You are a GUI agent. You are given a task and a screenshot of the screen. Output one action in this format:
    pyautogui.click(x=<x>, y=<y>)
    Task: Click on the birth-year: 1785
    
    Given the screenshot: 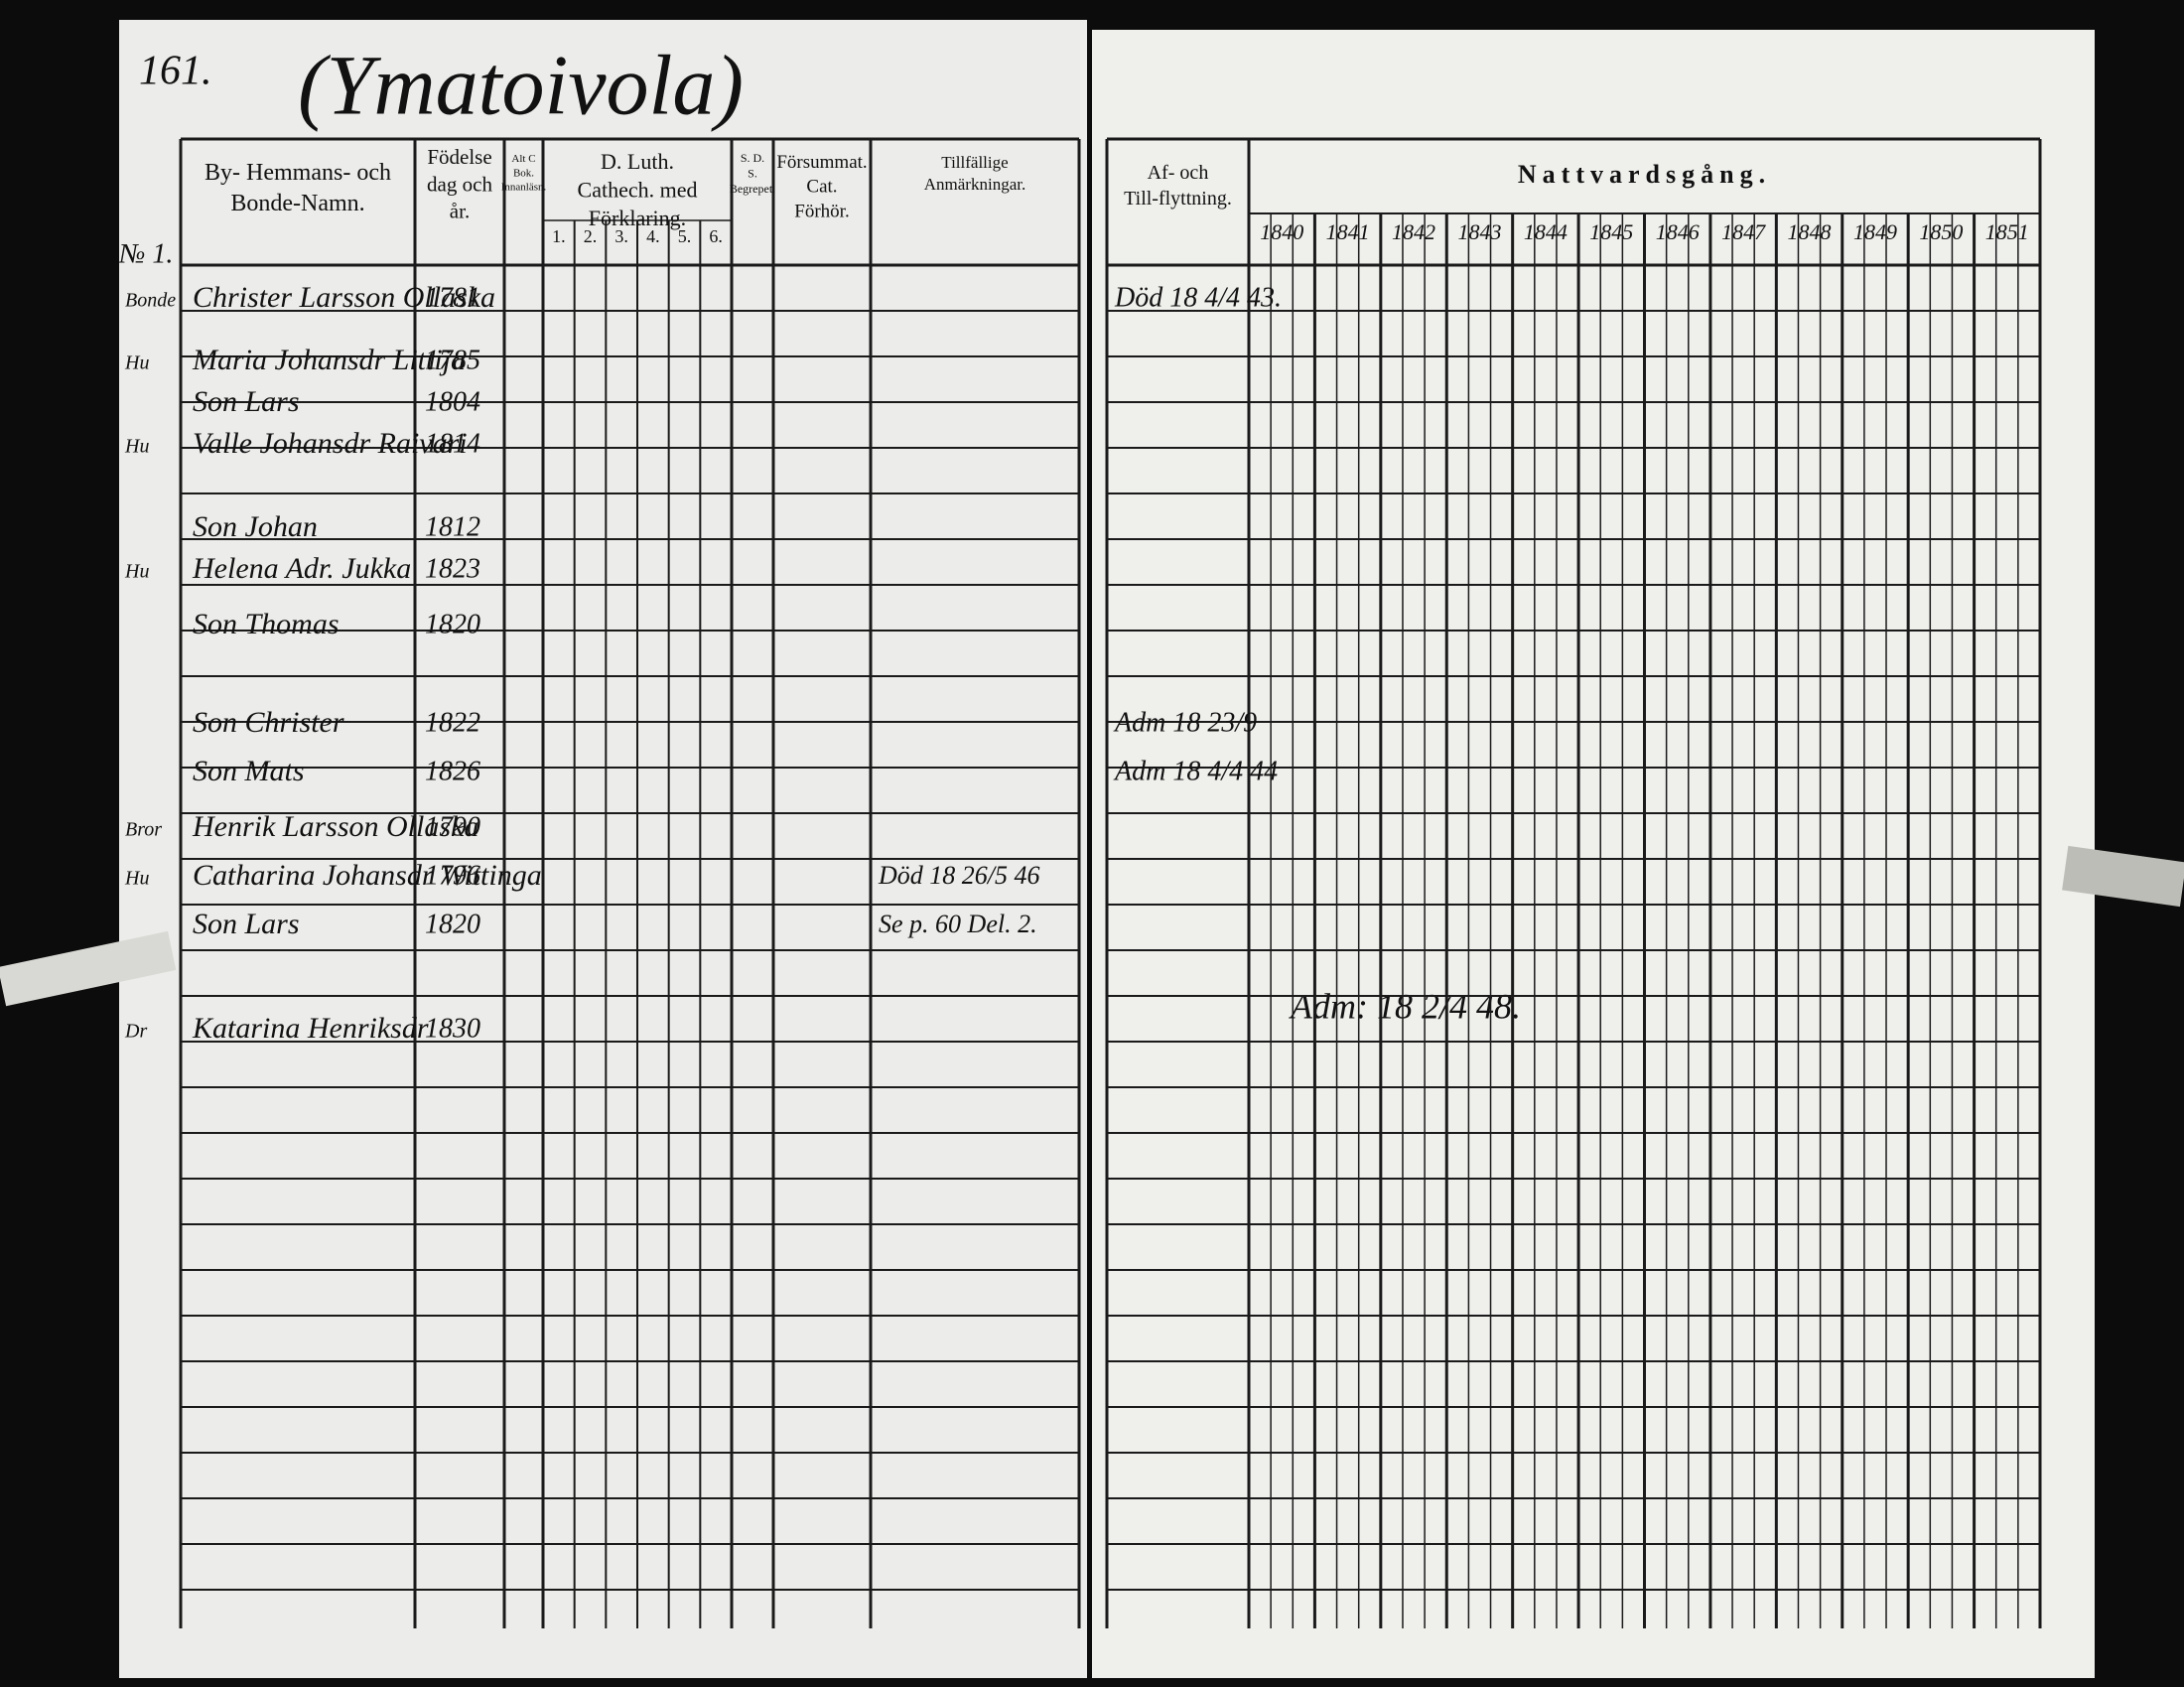 What is the action you would take?
    pyautogui.click(x=452, y=360)
    